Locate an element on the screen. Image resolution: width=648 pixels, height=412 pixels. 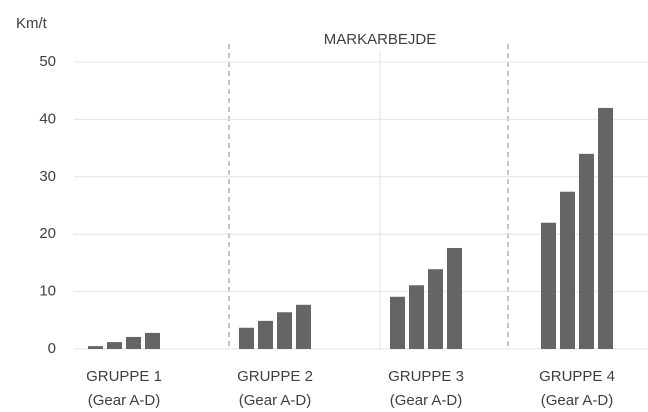
y-tick-label: 40 is located at coordinates (47, 118).